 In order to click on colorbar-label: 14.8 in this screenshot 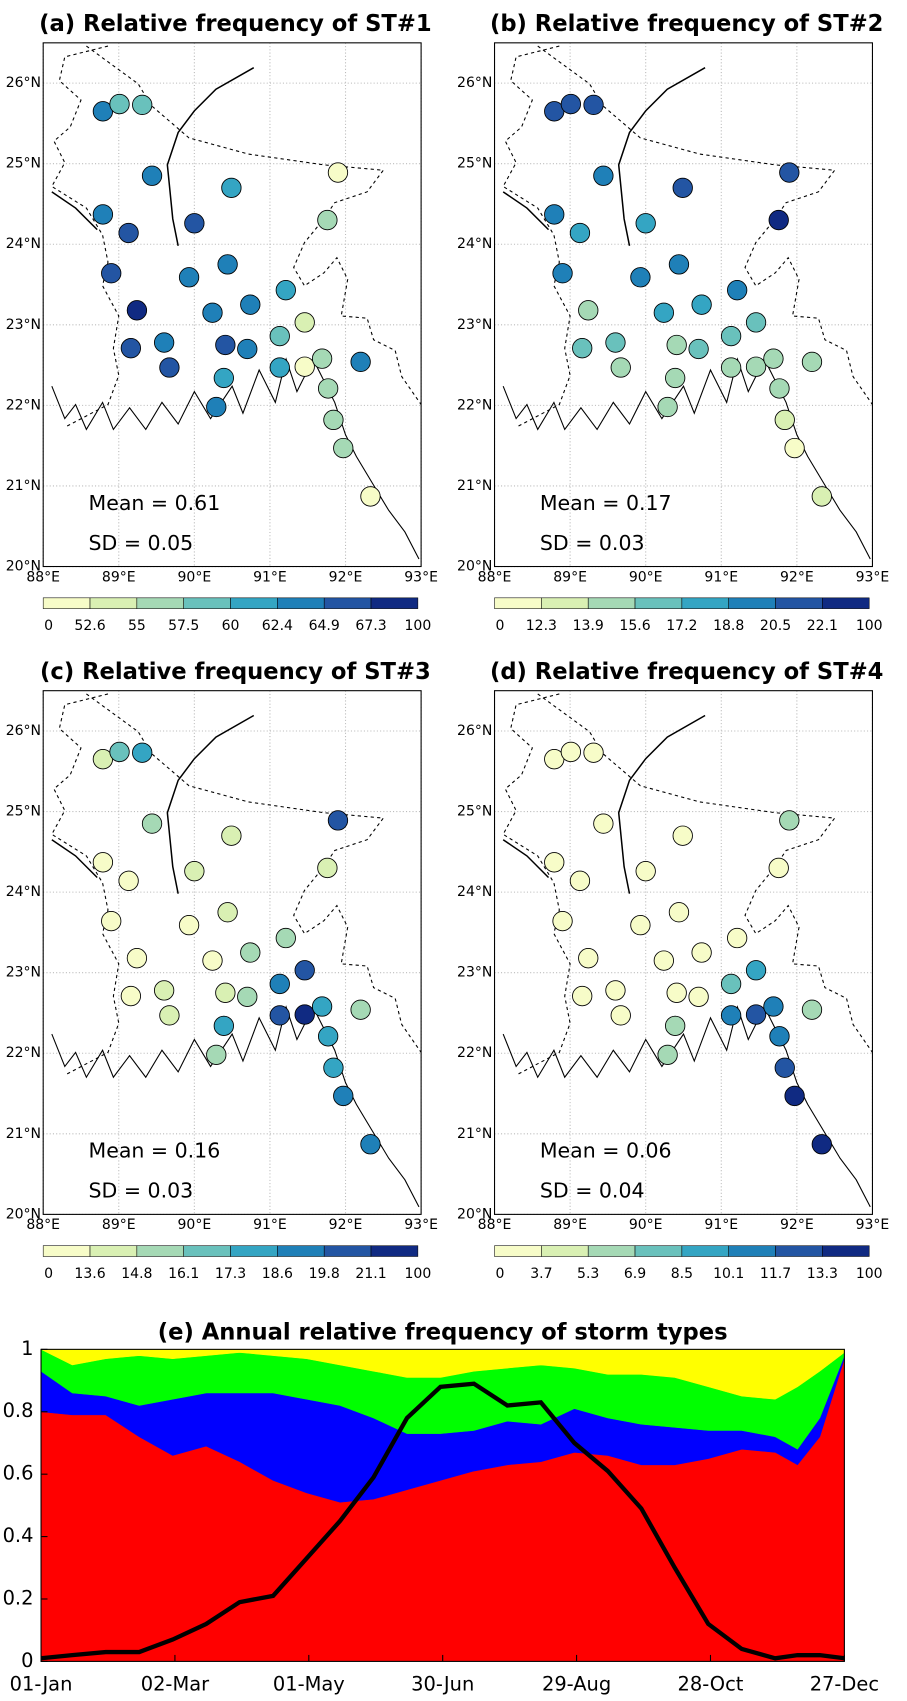, I will do `click(136, 1274)`.